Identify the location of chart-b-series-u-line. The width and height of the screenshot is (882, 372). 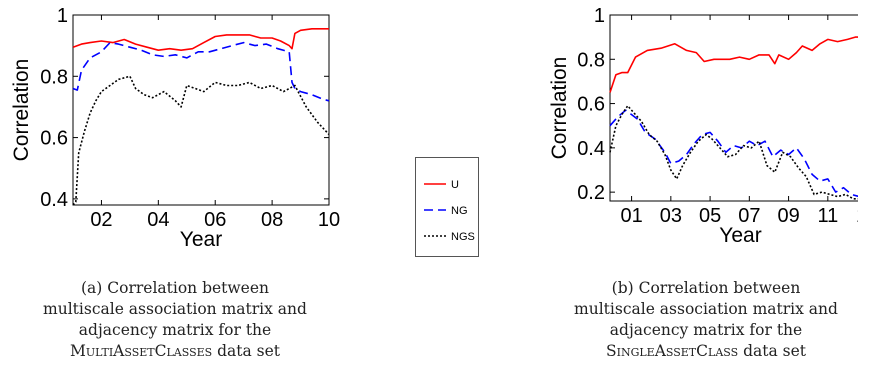
(733, 64).